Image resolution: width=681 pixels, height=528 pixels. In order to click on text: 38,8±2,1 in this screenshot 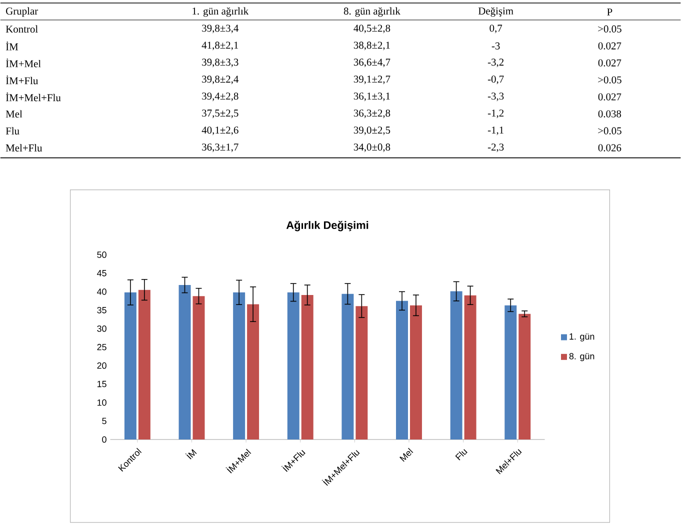, I will do `click(372, 45)`.